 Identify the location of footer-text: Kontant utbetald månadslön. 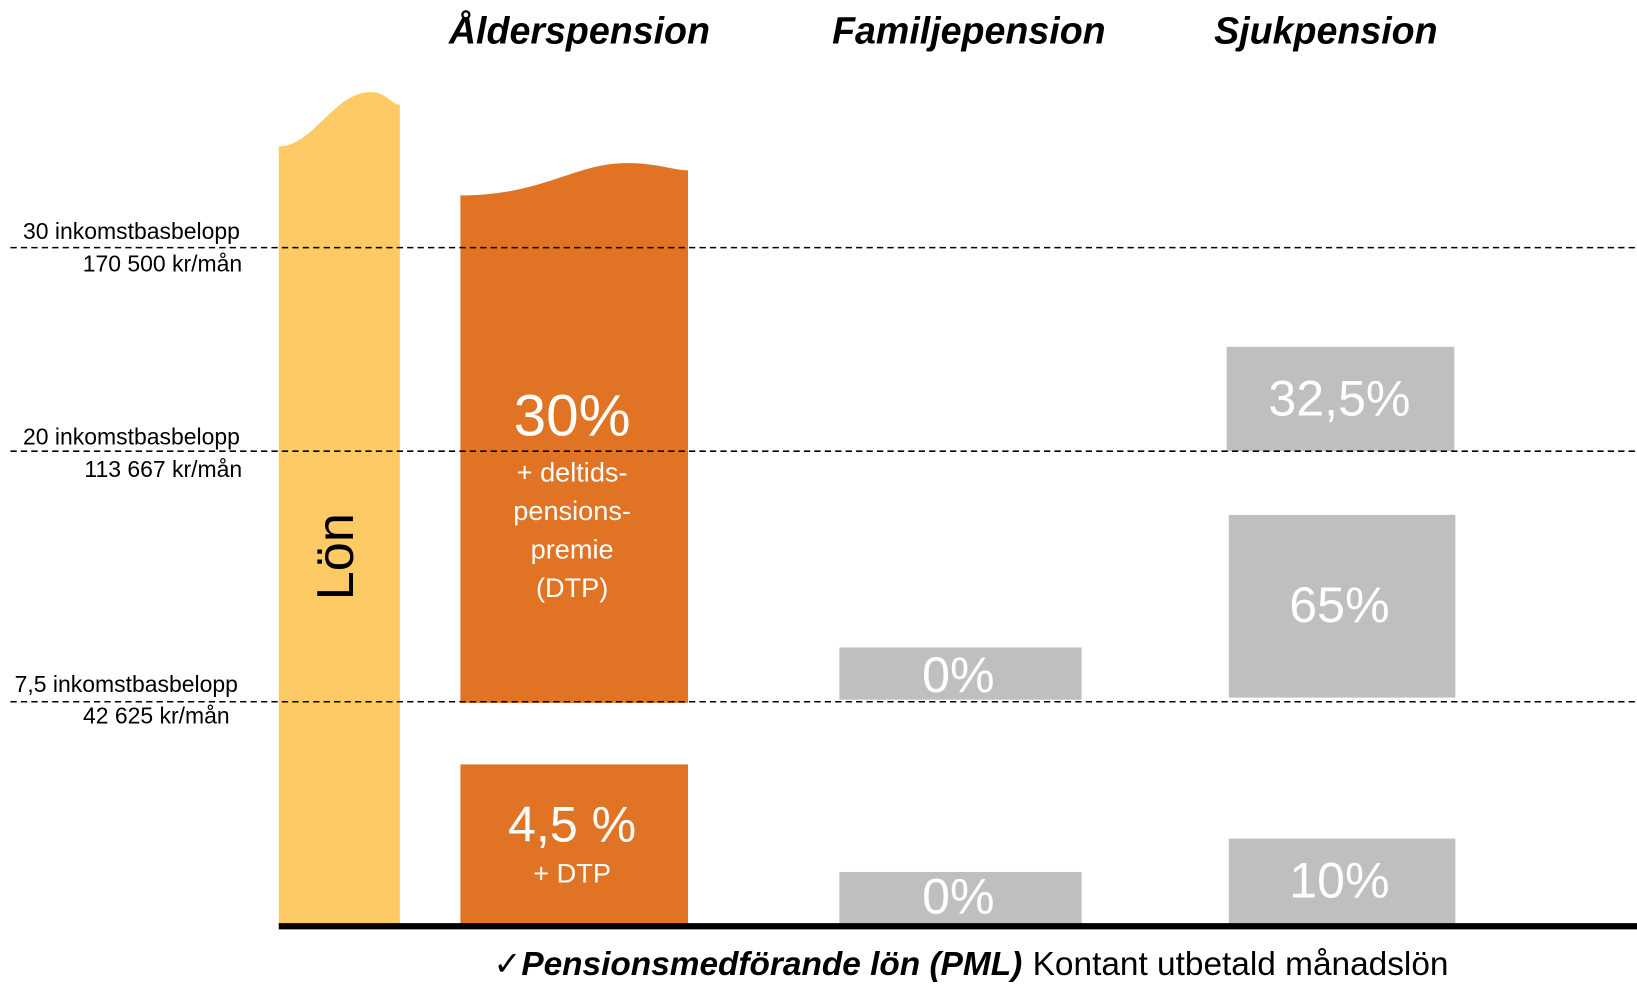
(1241, 964).